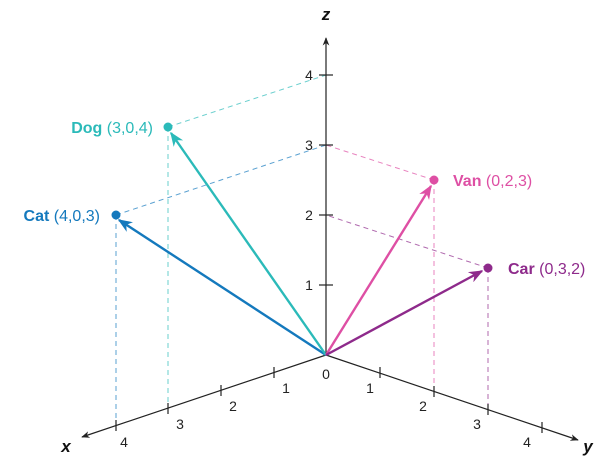 The width and height of the screenshot is (597, 461). Describe the element at coordinates (588, 446) in the screenshot. I see `y-axis-label: y` at that location.